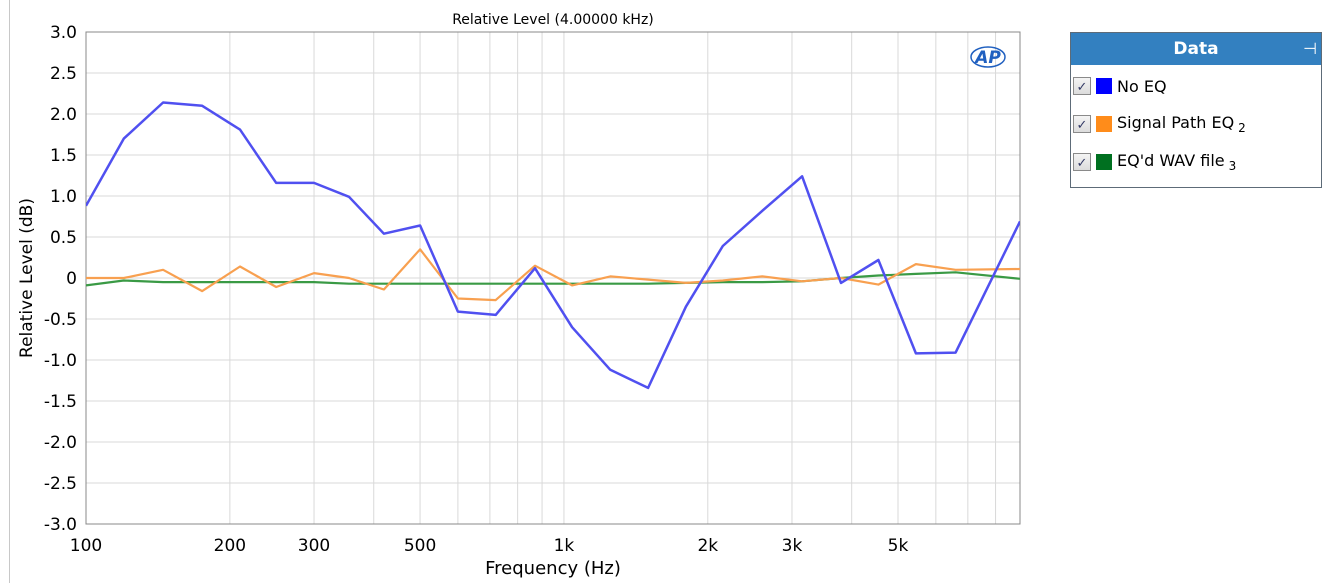 Image resolution: width=1327 pixels, height=583 pixels. Describe the element at coordinates (60, 320) in the screenshot. I see `y-tick-label: -0.5` at that location.